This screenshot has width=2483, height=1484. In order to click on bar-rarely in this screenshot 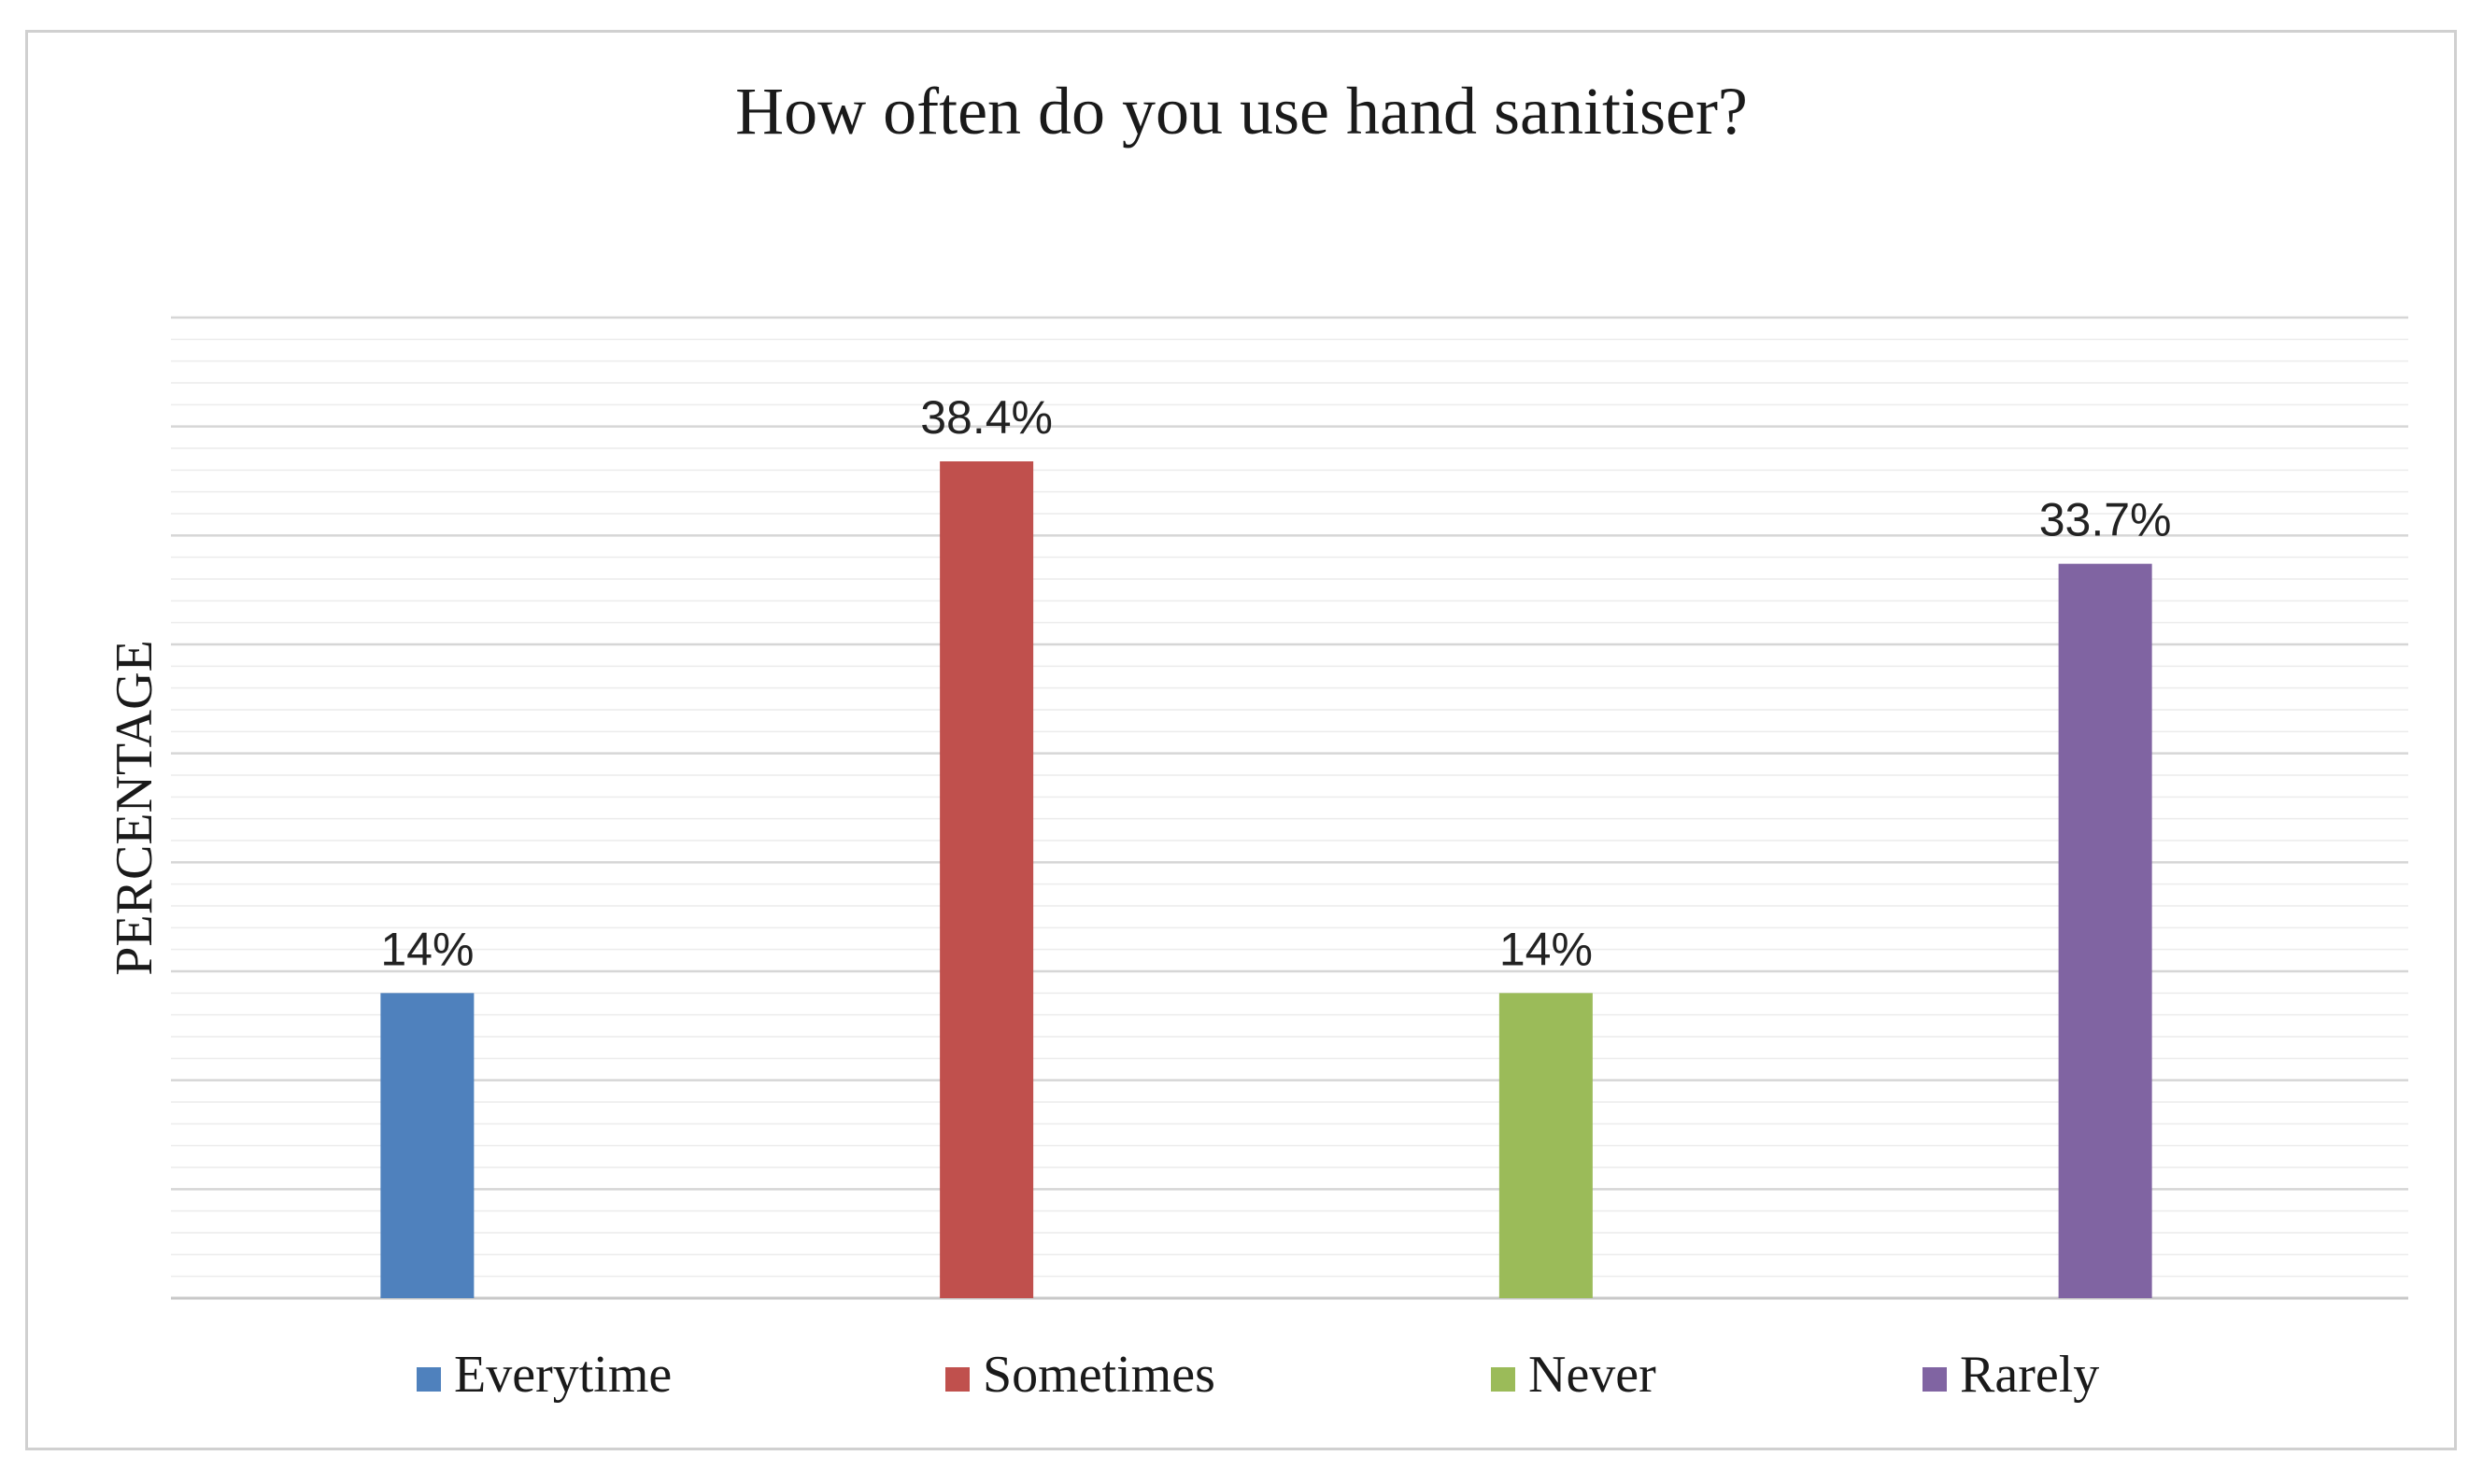, I will do `click(2105, 930)`.